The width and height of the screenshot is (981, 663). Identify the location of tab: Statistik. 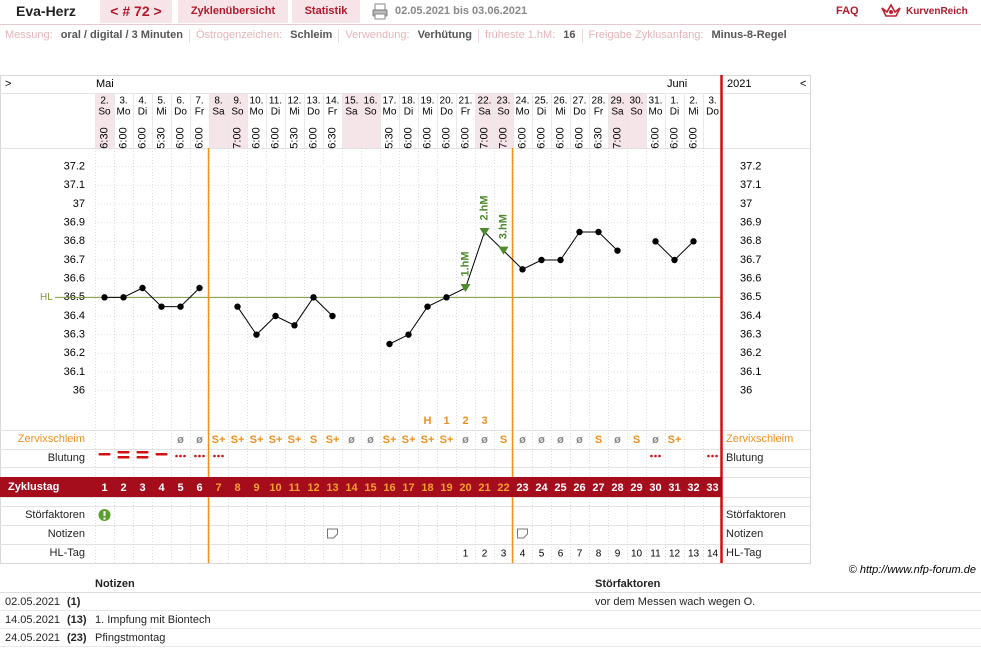
(326, 11).